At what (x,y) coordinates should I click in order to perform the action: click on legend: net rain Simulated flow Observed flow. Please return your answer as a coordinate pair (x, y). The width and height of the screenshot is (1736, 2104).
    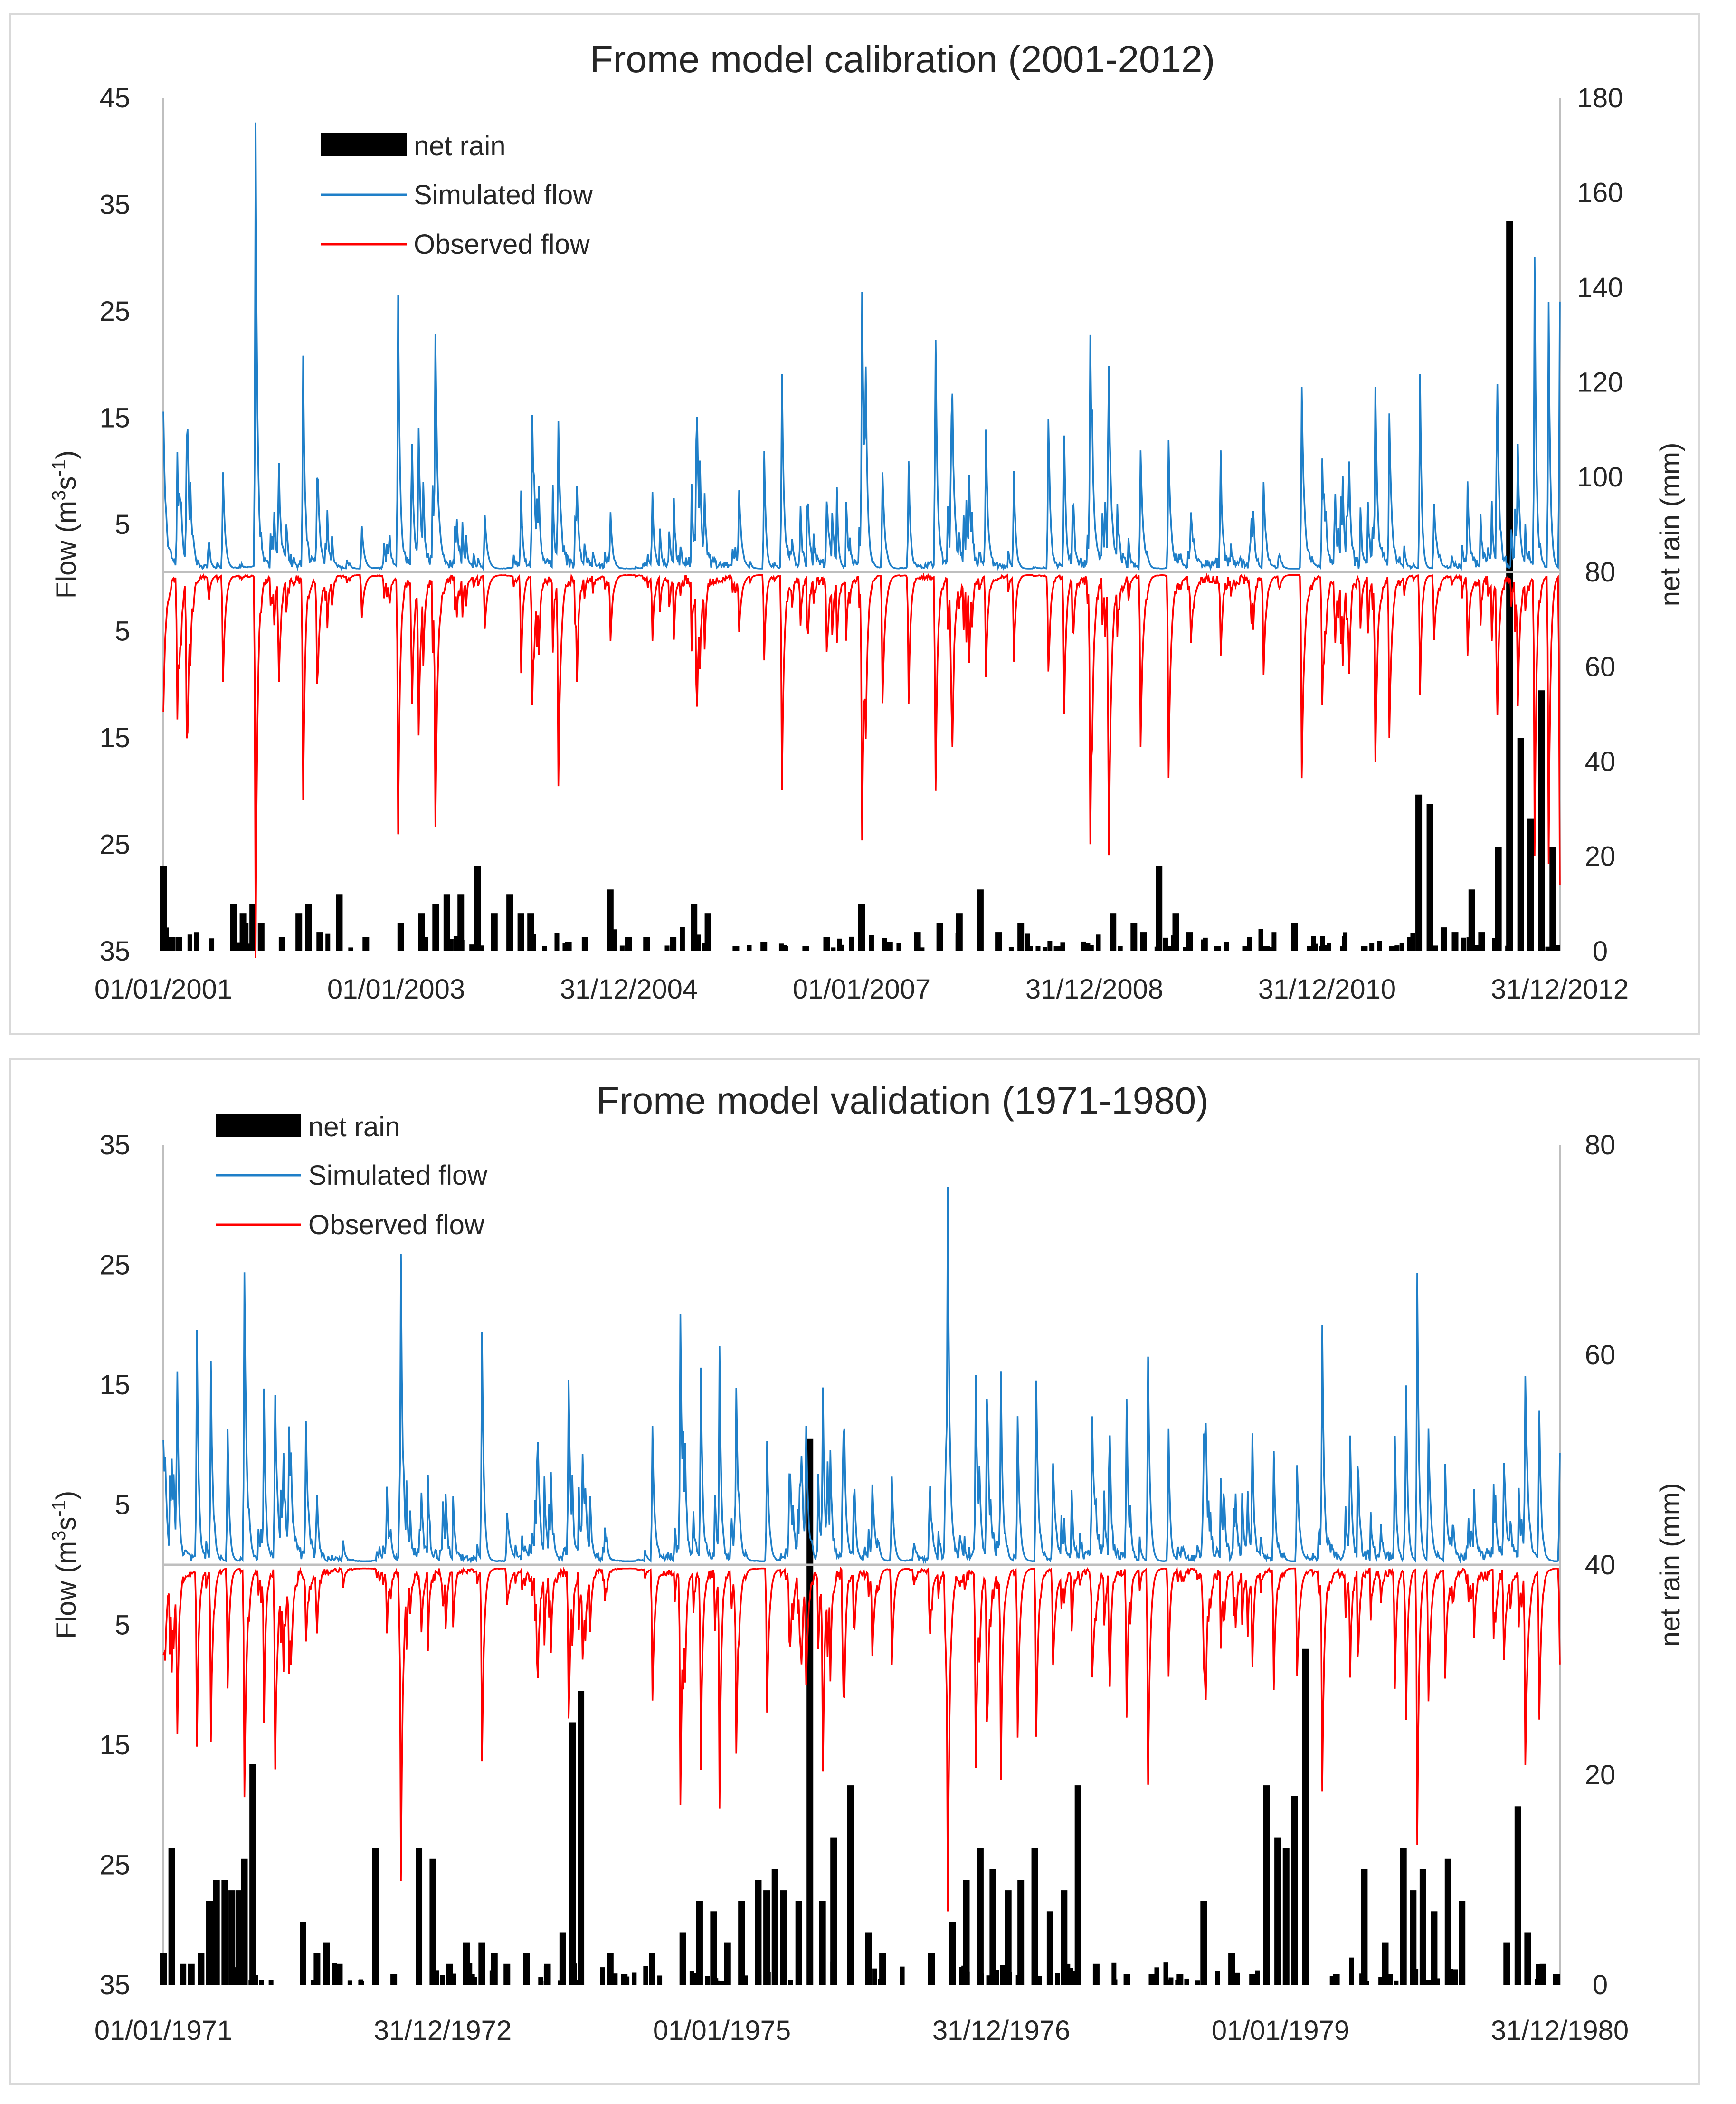
    Looking at the image, I should click on (352, 1176).